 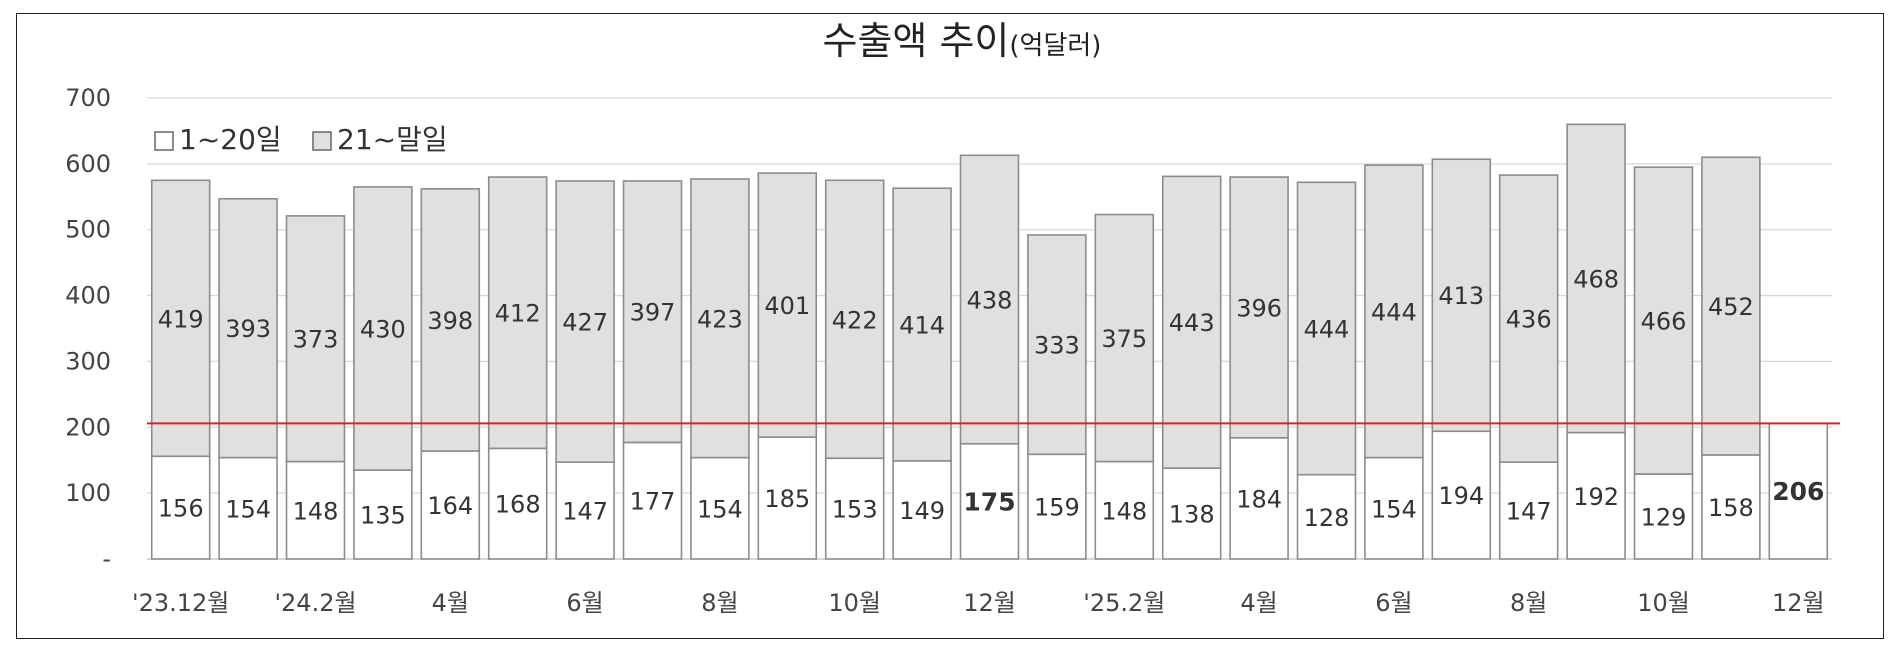 I want to click on data-label: 206, so click(x=1798, y=491).